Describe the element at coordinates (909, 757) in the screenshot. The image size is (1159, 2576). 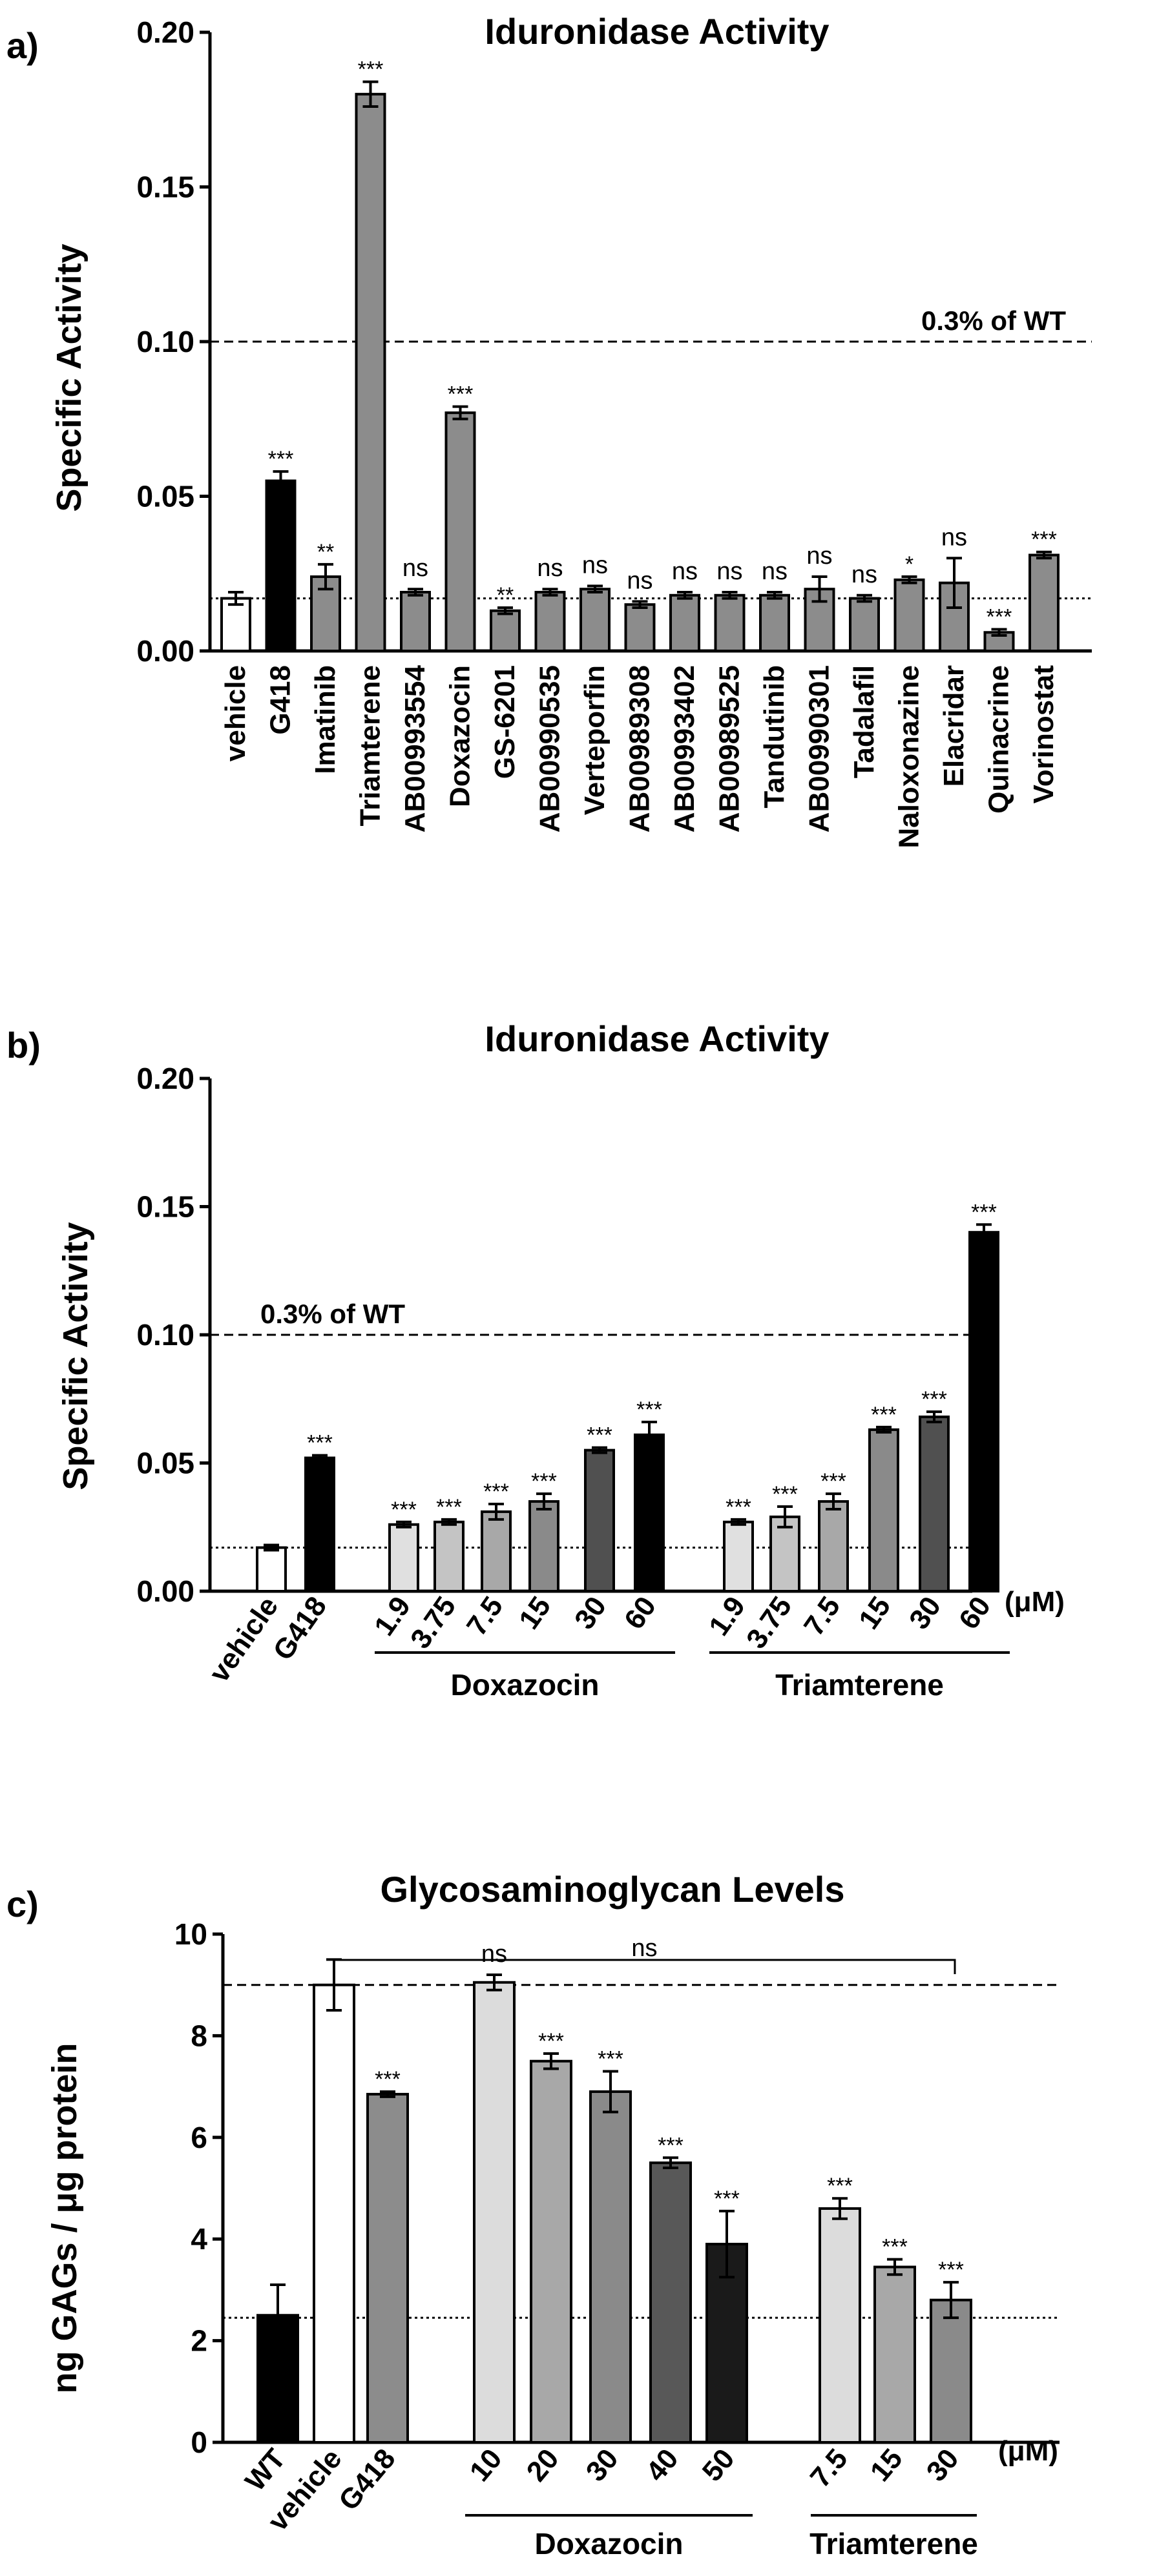
I see `panel-a-x-tick-label: Naloxonazine` at that location.